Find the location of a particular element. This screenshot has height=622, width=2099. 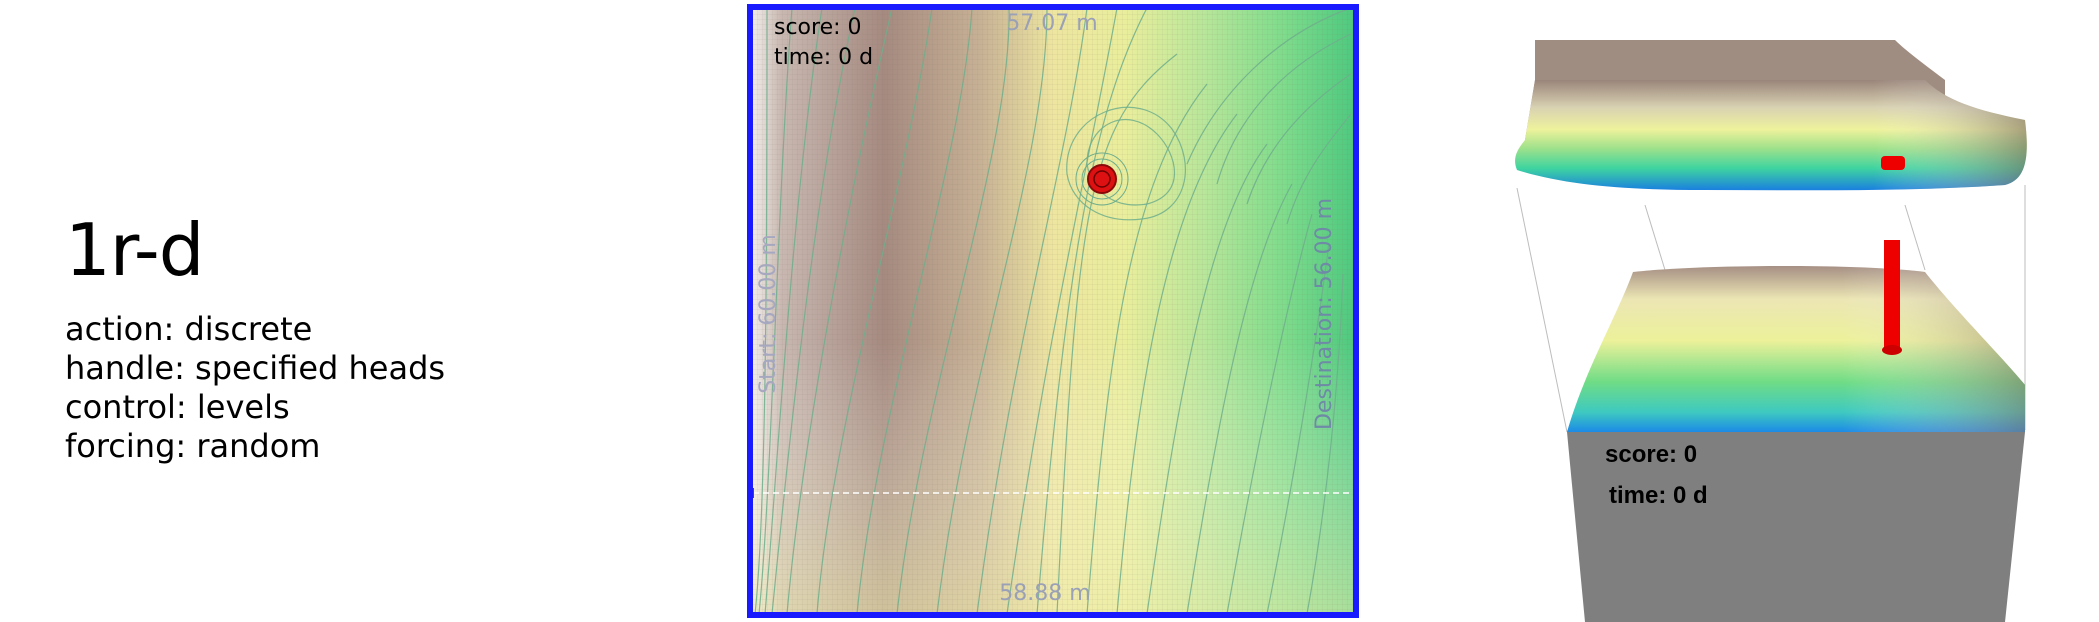

upper-head-shading is located at coordinates (1771, 135).